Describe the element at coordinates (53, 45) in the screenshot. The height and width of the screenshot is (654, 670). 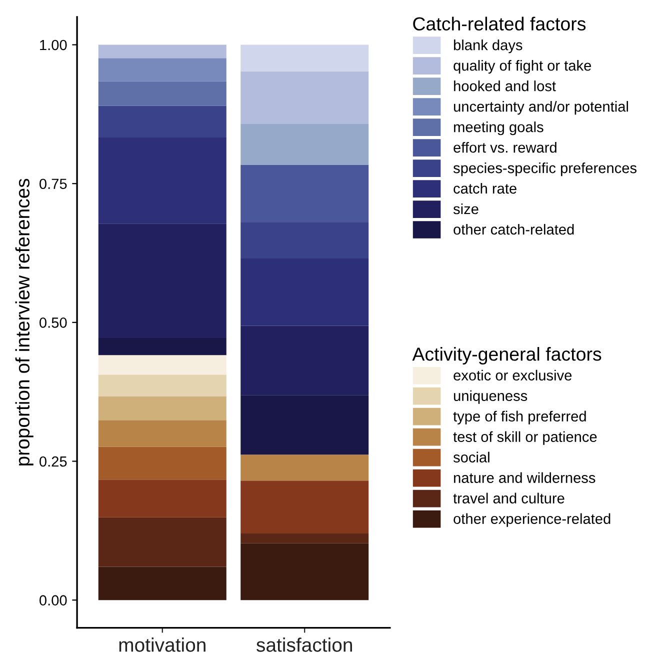
I see `y-tick-label: 1.00` at that location.